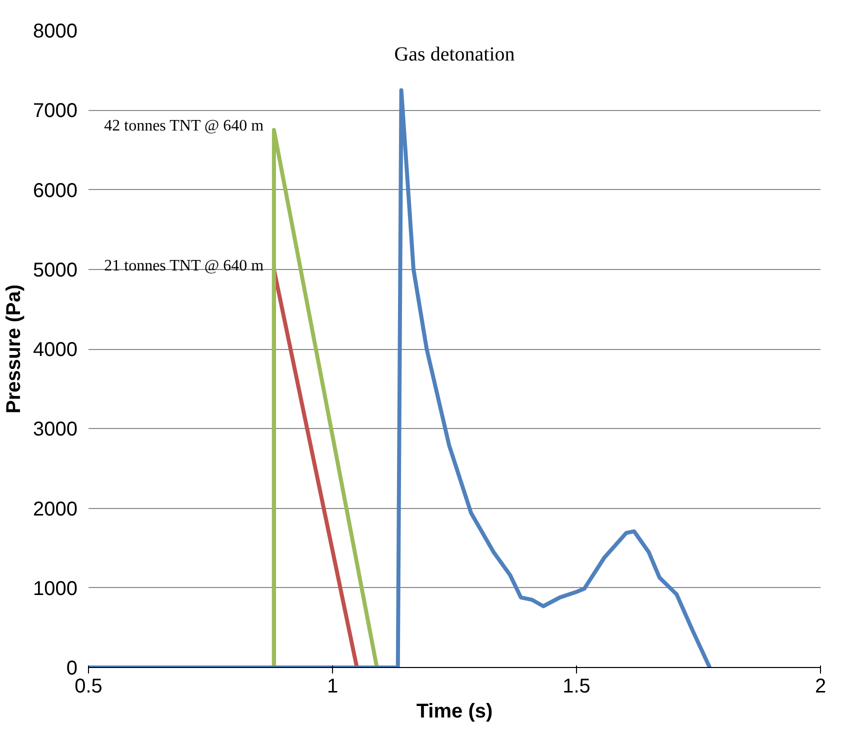 Image resolution: width=858 pixels, height=733 pixels. What do you see at coordinates (55, 589) in the screenshot?
I see `y-tick-label: 1000` at bounding box center [55, 589].